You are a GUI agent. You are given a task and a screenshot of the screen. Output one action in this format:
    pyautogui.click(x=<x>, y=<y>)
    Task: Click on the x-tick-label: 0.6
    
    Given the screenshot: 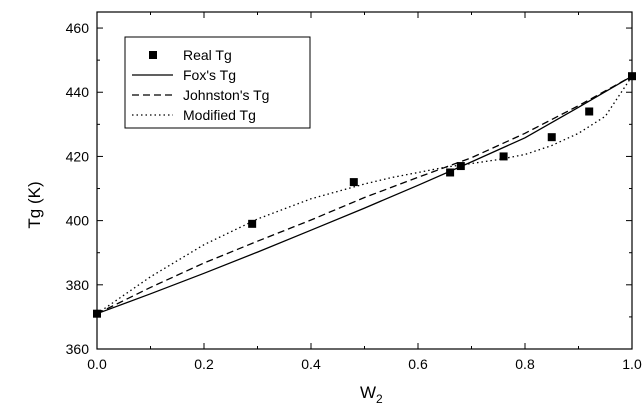 What is the action you would take?
    pyautogui.click(x=418, y=364)
    